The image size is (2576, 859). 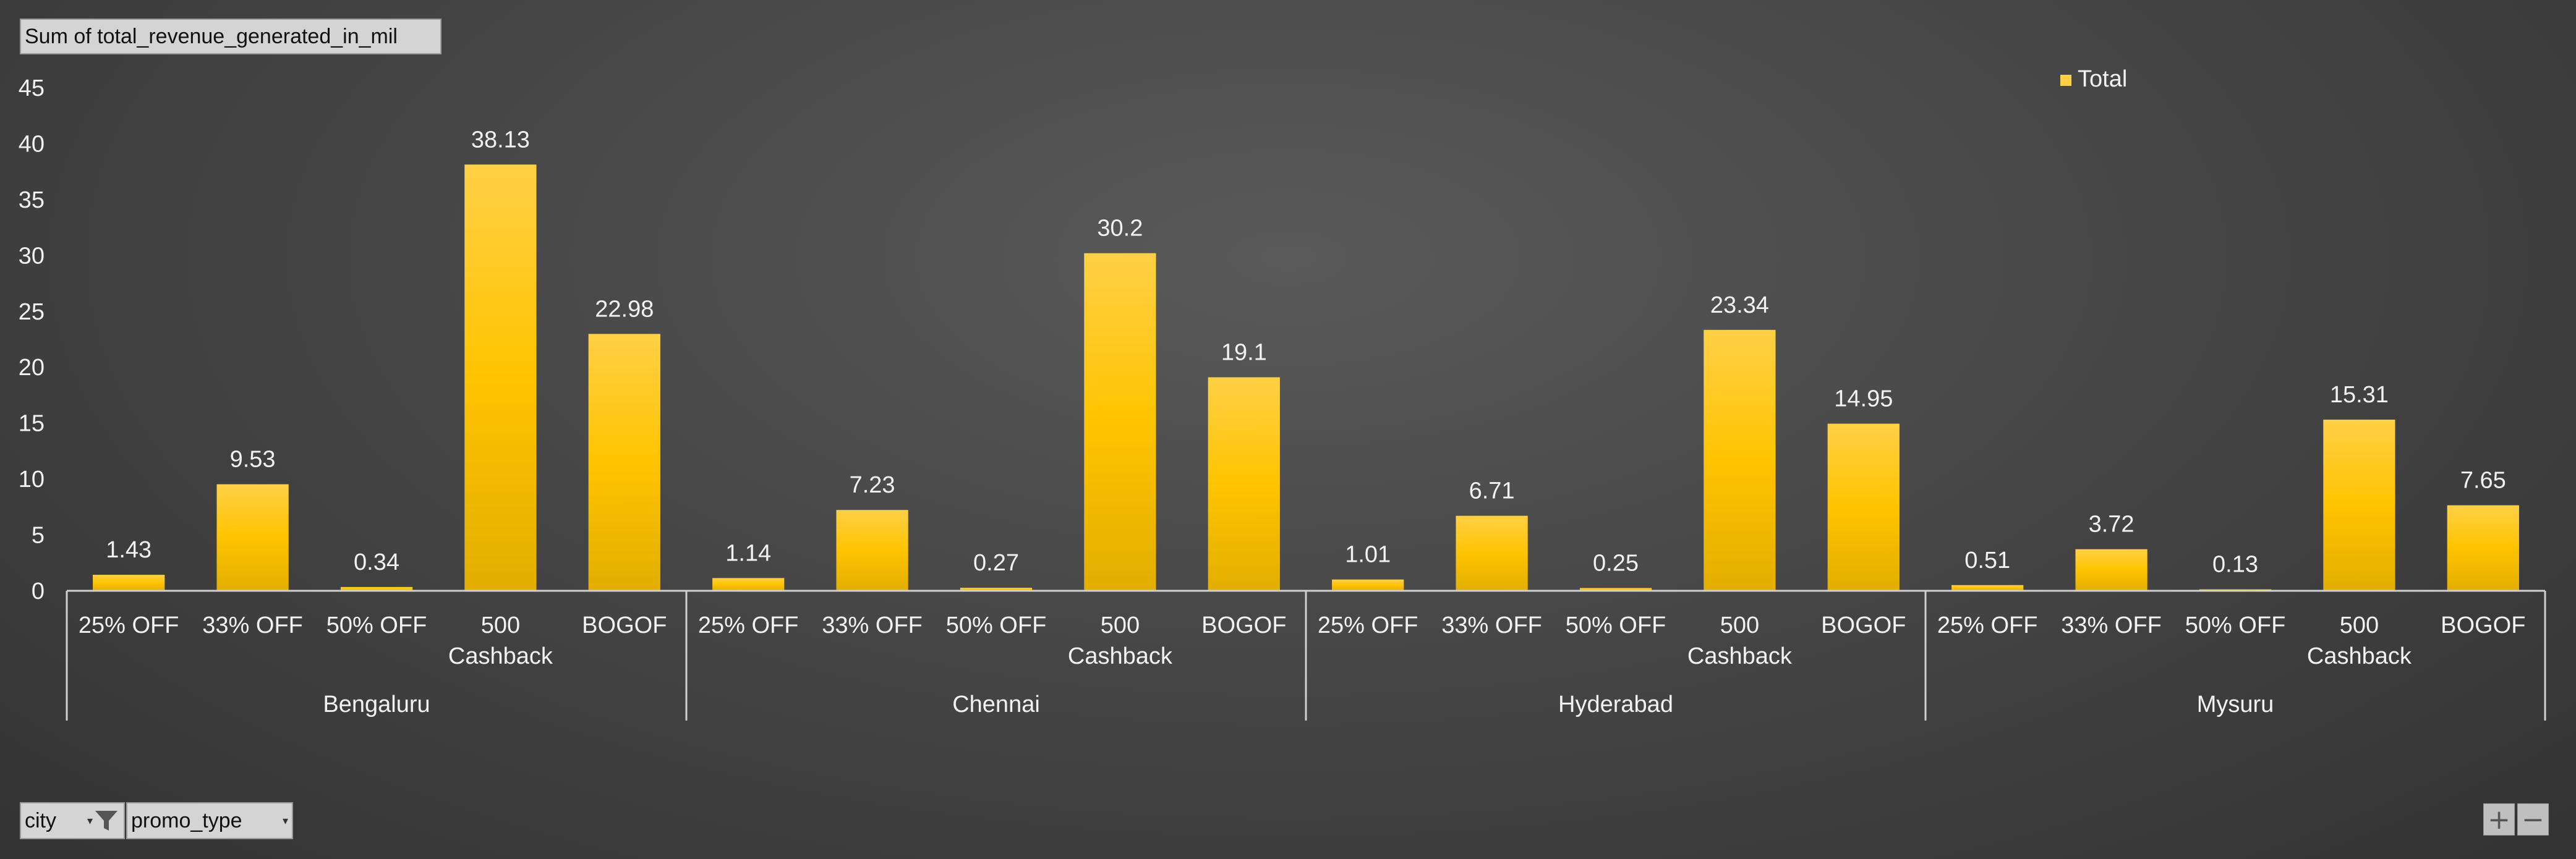 I want to click on y-tick-label: 10, so click(x=32, y=480).